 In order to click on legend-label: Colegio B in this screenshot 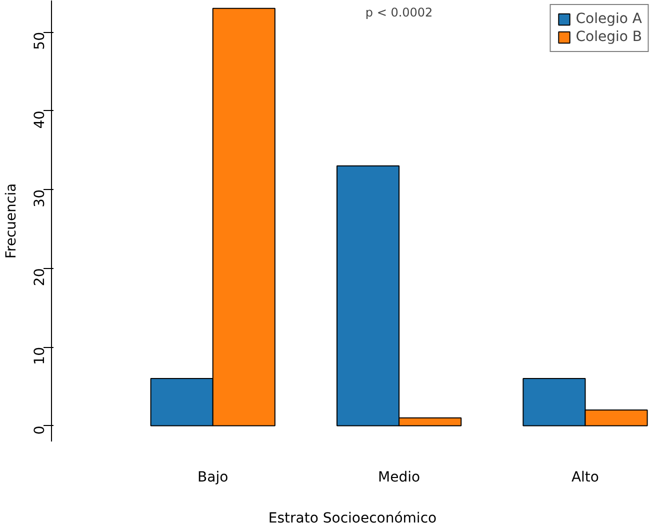, I will do `click(609, 37)`.